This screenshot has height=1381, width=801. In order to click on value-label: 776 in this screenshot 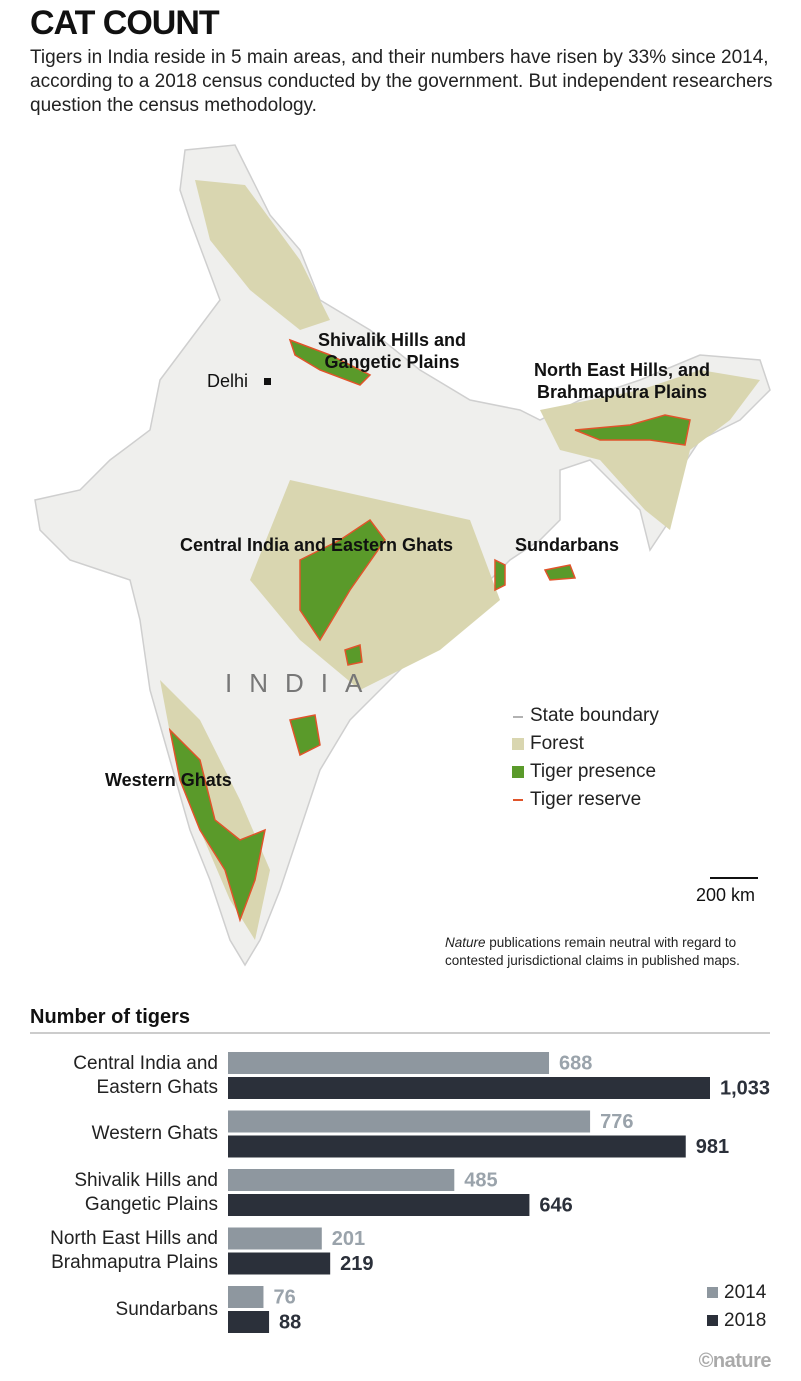, I will do `click(616, 1122)`.